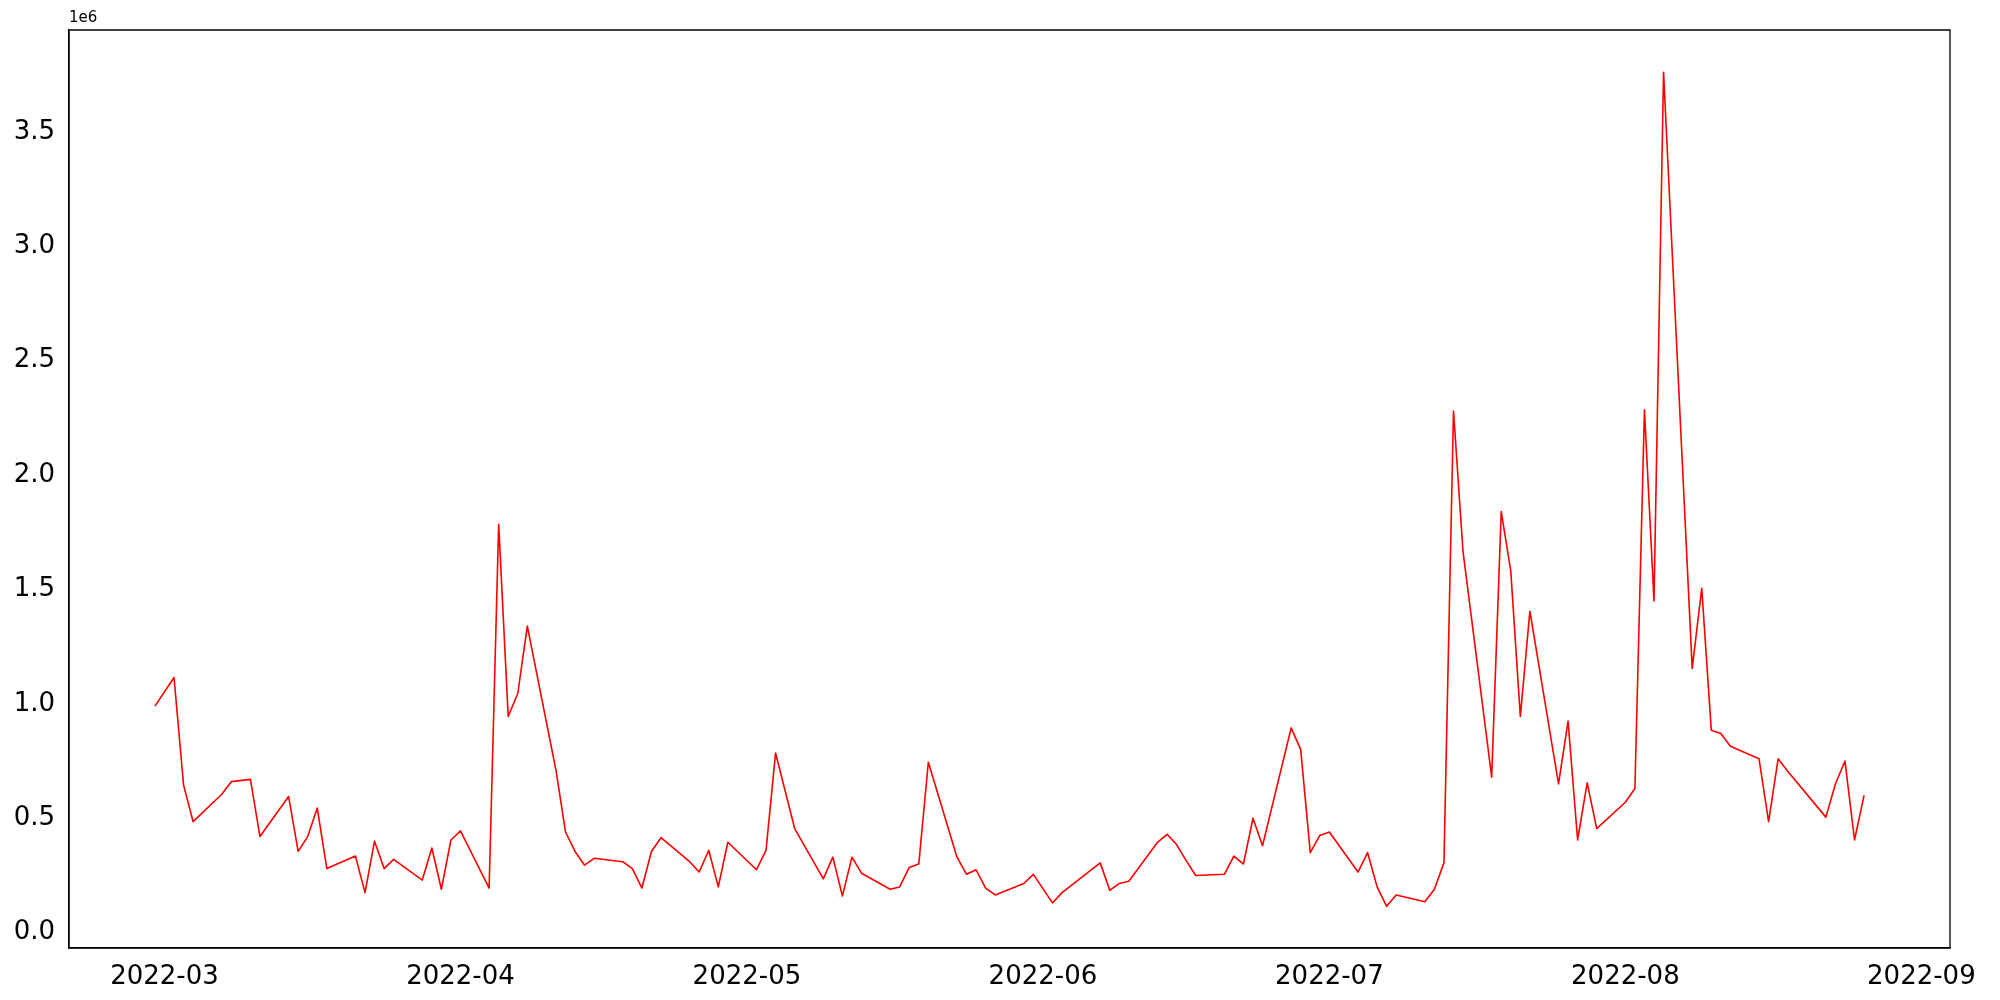 The image size is (2000, 1000). What do you see at coordinates (34, 930) in the screenshot?
I see `y-tick-label: 0.0` at bounding box center [34, 930].